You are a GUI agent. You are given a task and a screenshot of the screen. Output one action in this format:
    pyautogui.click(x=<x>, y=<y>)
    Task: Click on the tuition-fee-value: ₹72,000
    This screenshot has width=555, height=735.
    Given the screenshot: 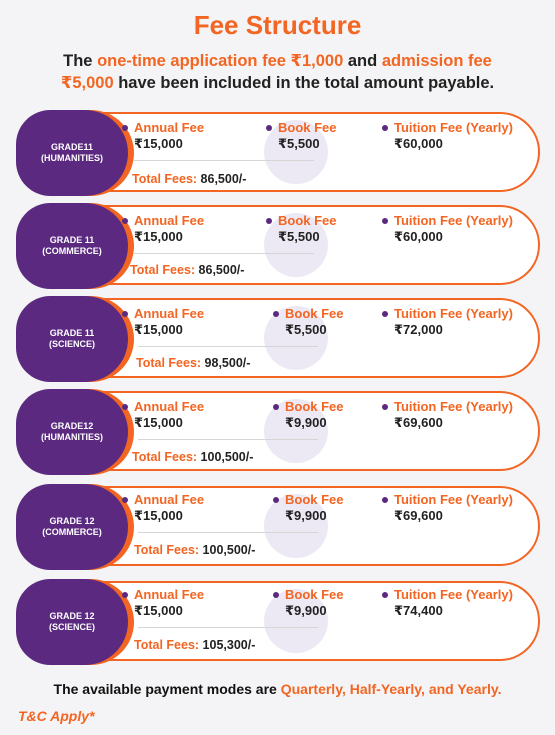 What is the action you would take?
    pyautogui.click(x=418, y=329)
    